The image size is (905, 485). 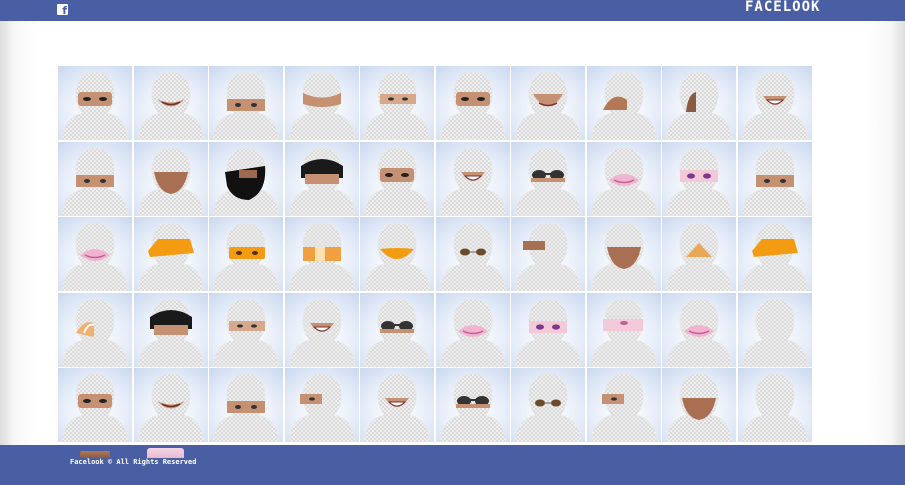 I want to click on footer-preview-skin, so click(x=95, y=454).